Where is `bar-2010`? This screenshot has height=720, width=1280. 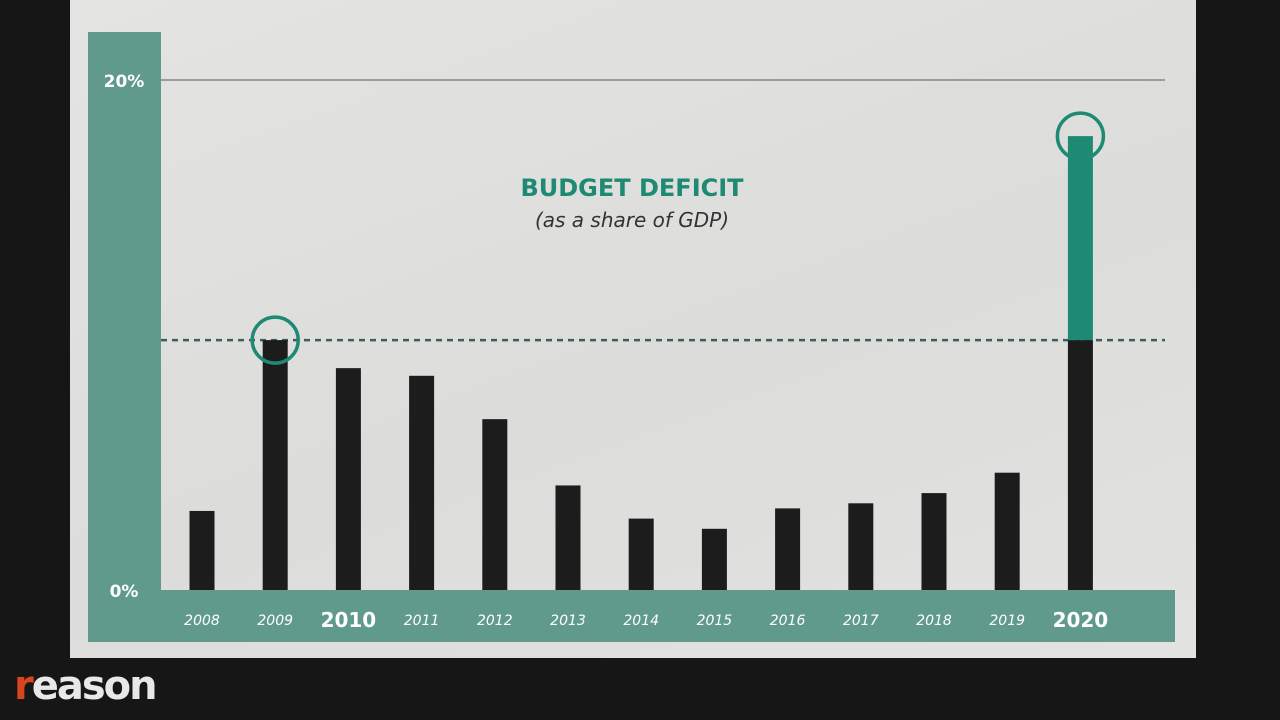
bar-2010 is located at coordinates (348, 479).